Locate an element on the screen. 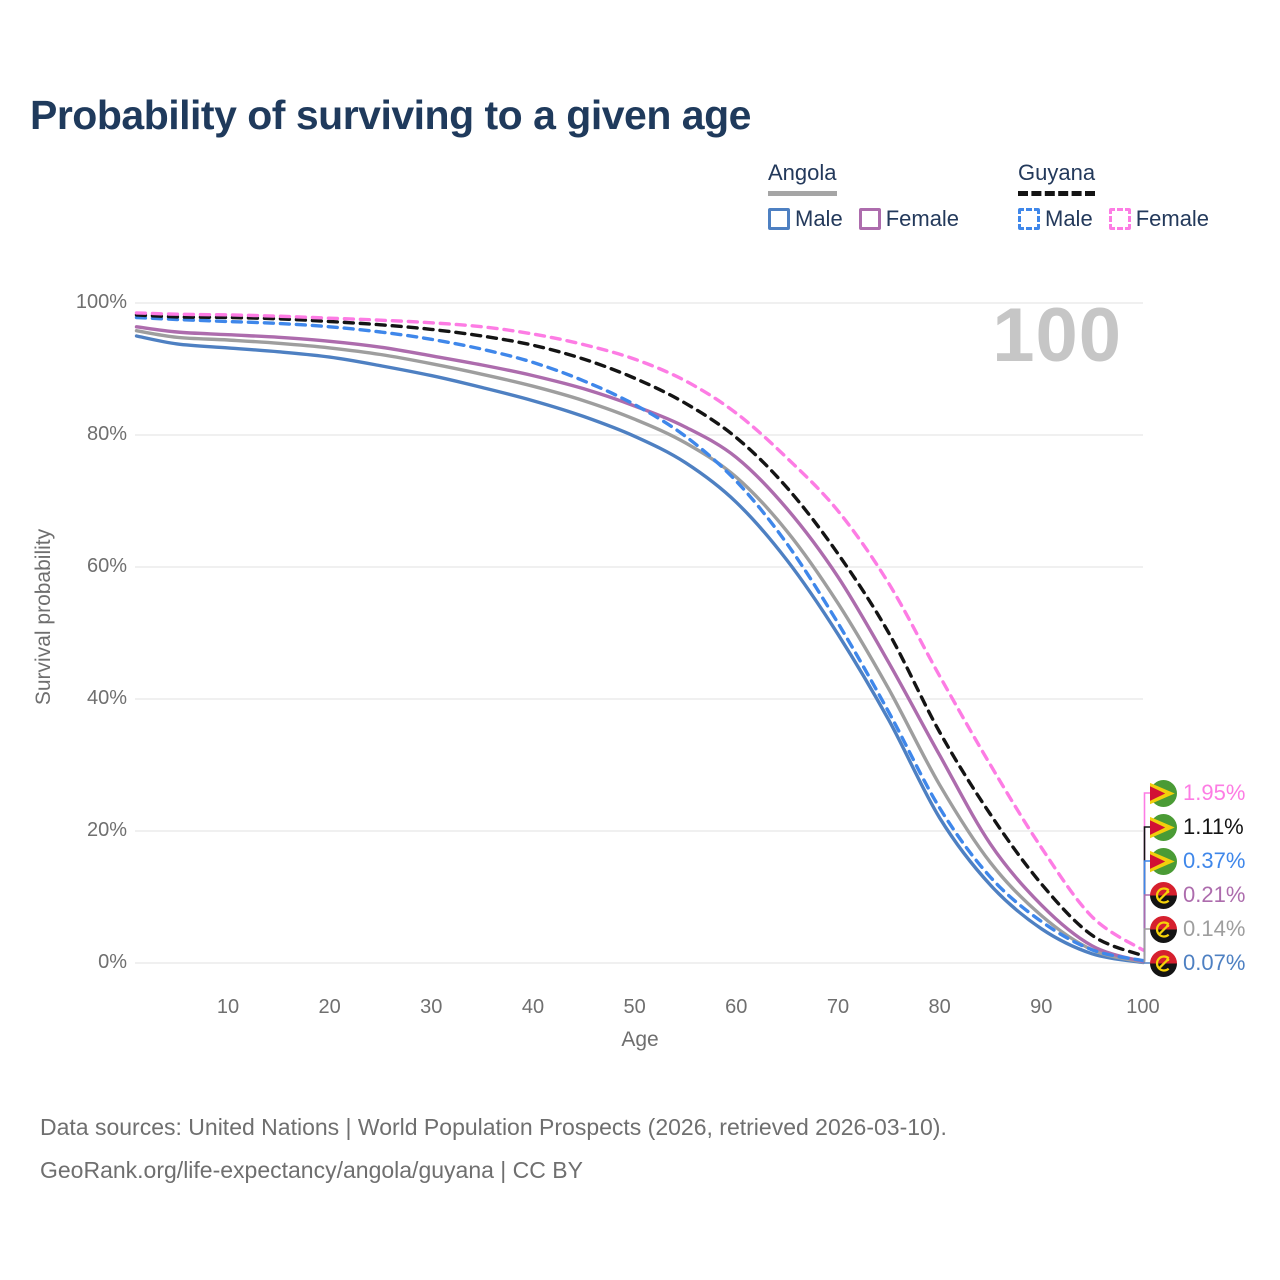  x-tick-20: 20 is located at coordinates (329, 1007).